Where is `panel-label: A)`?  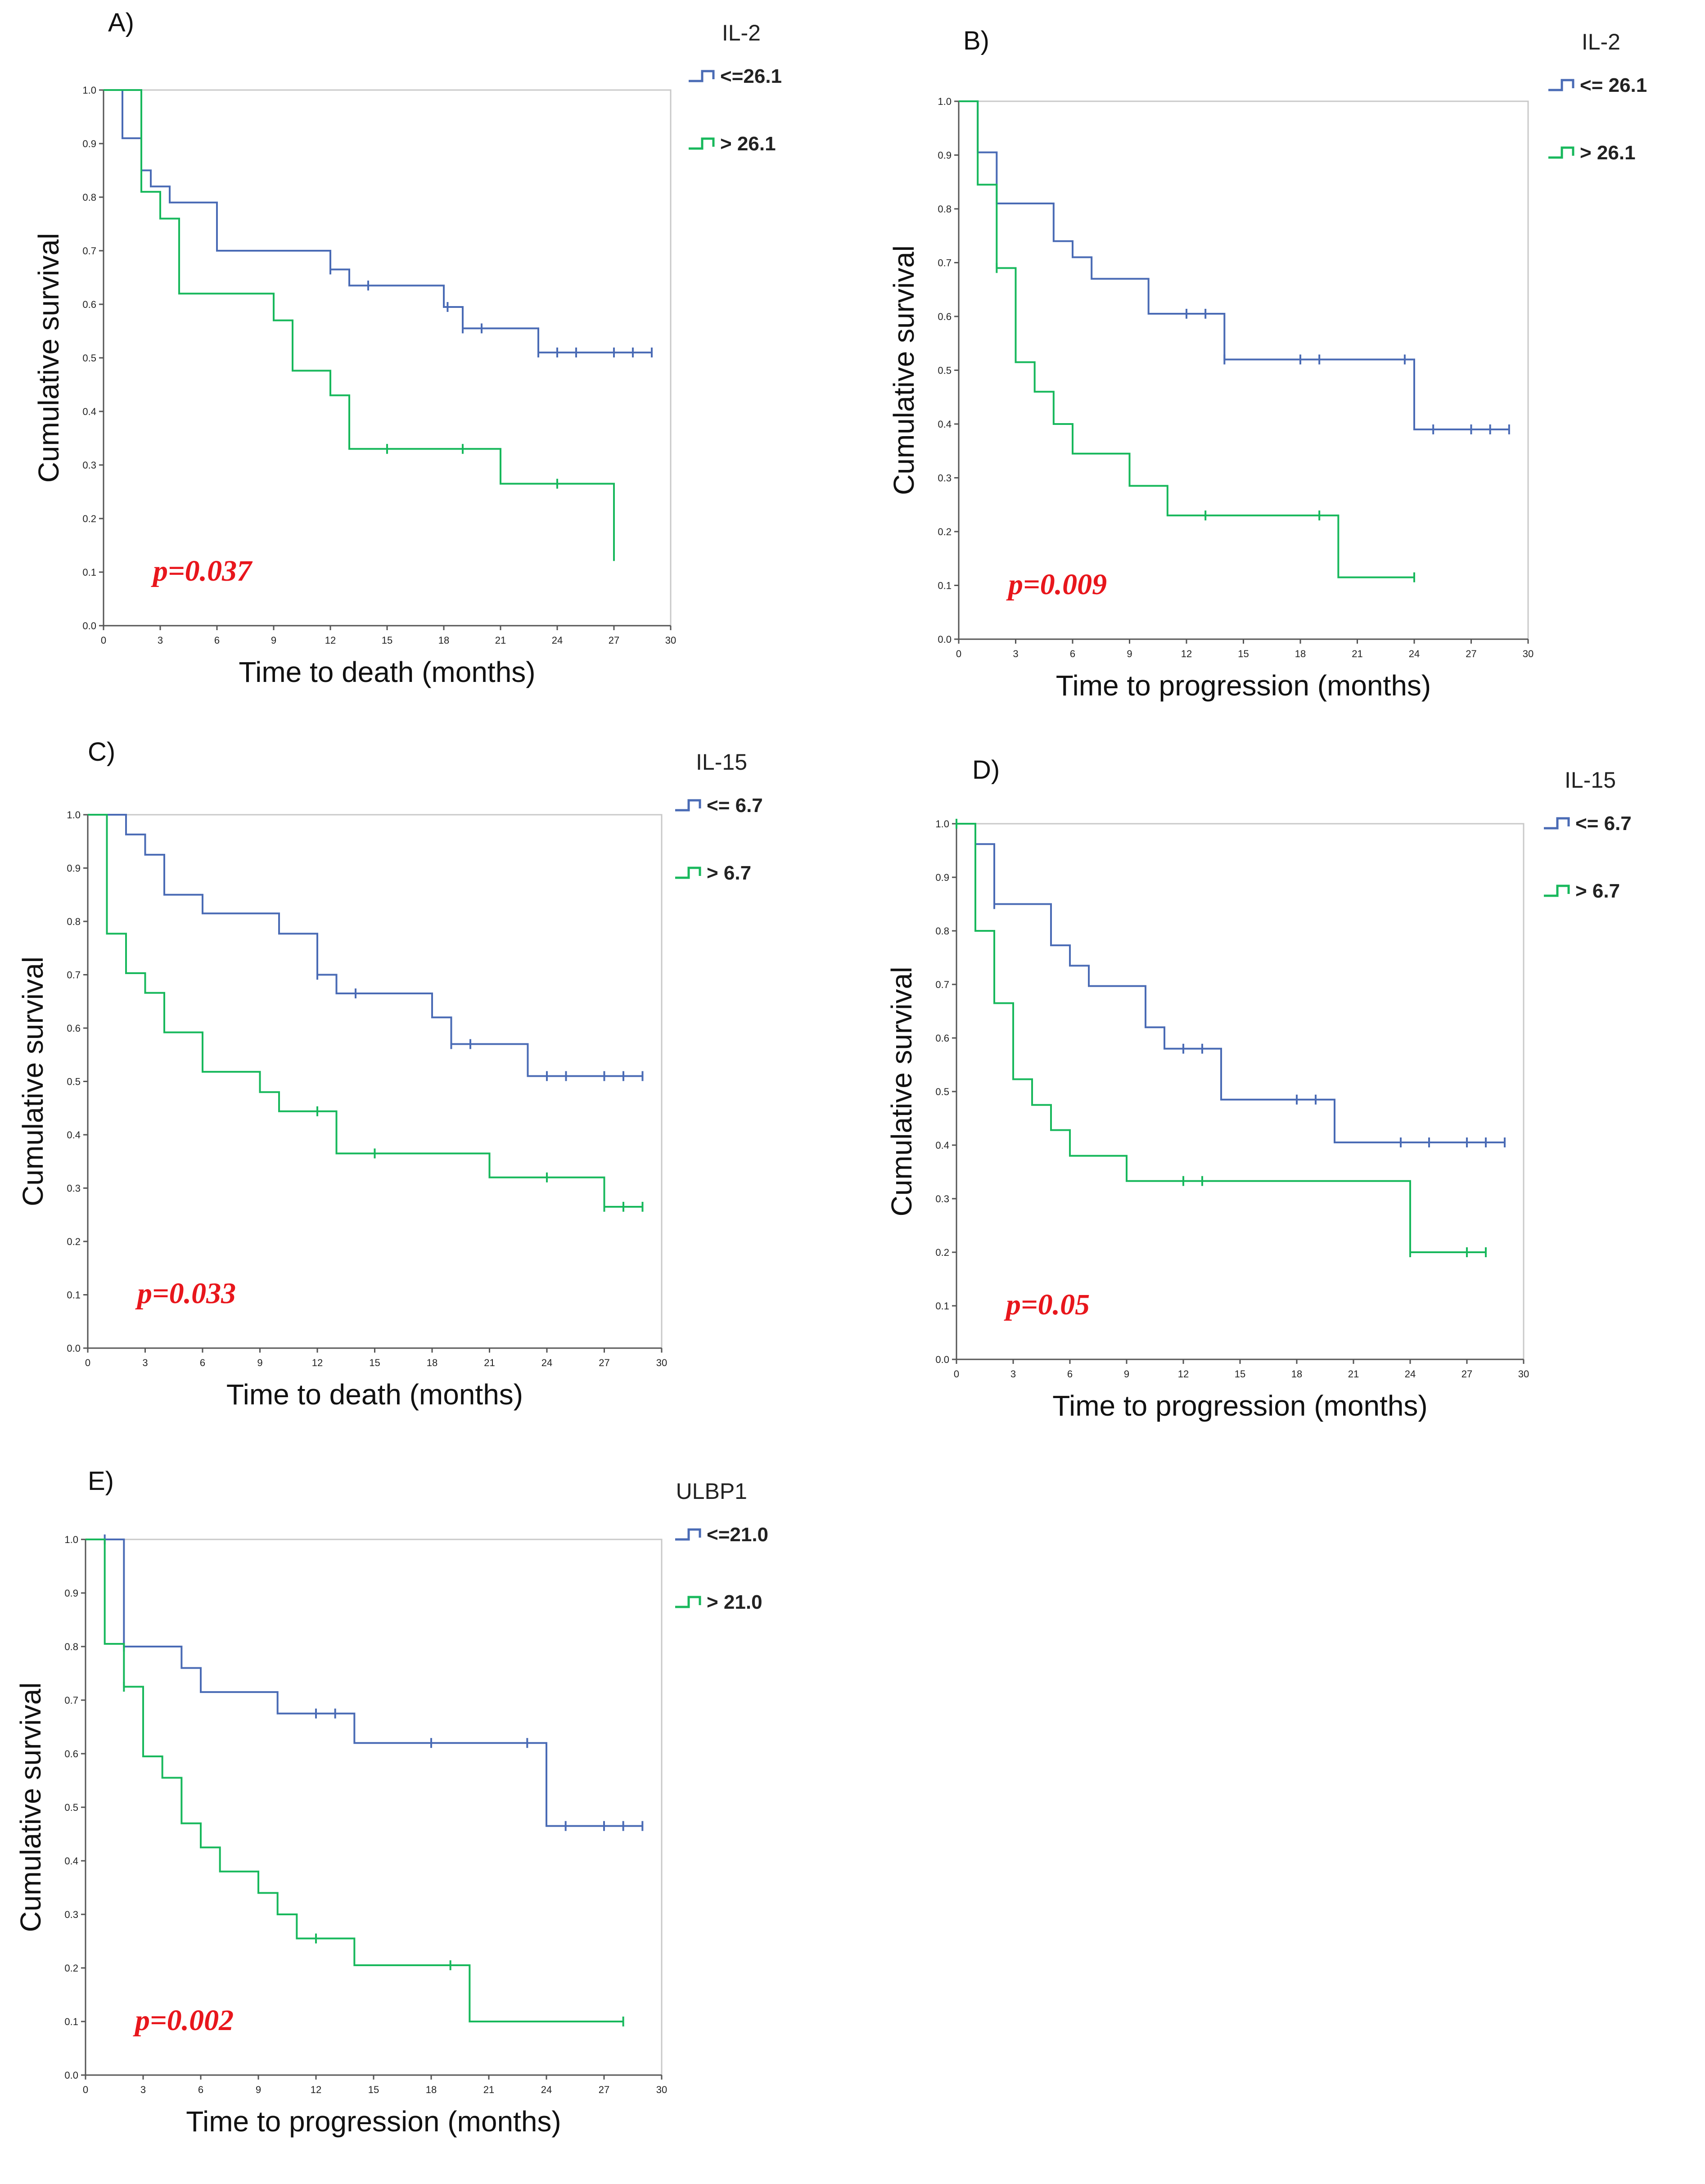
panel-label: A) is located at coordinates (121, 22).